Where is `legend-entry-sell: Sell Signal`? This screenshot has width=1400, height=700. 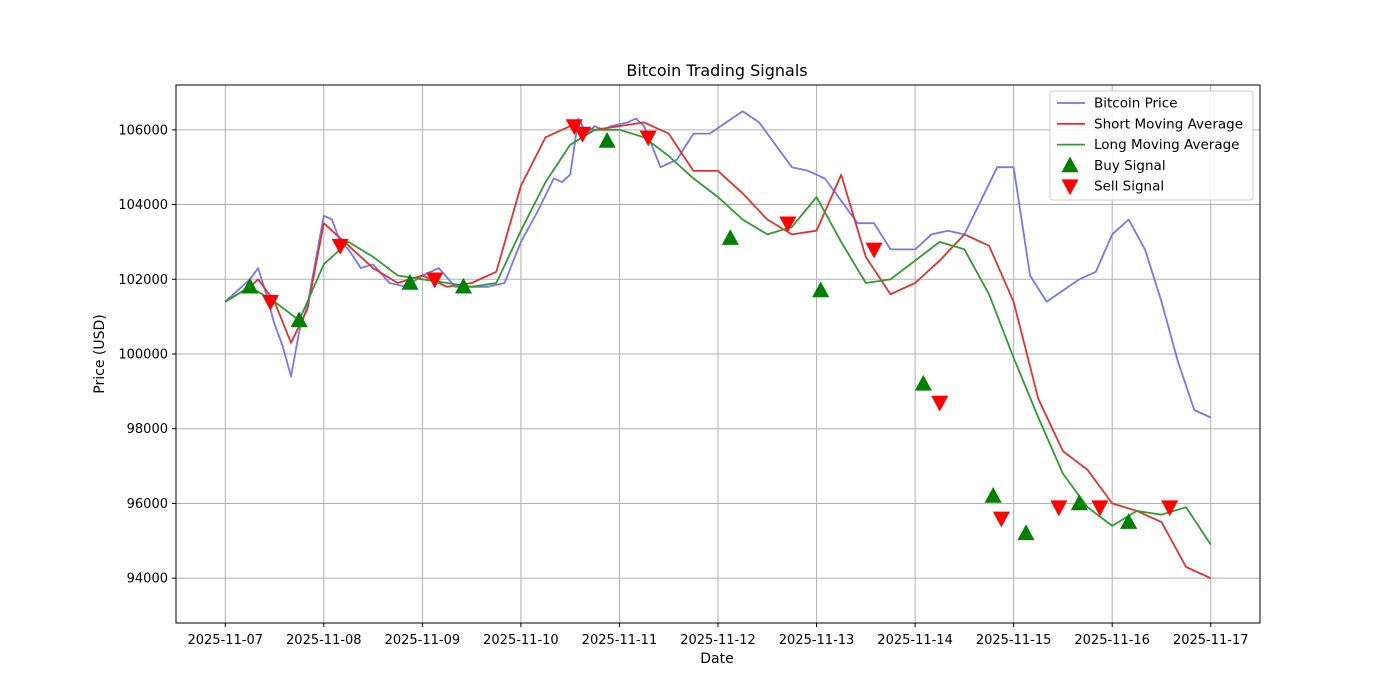 legend-entry-sell: Sell Signal is located at coordinates (1129, 187).